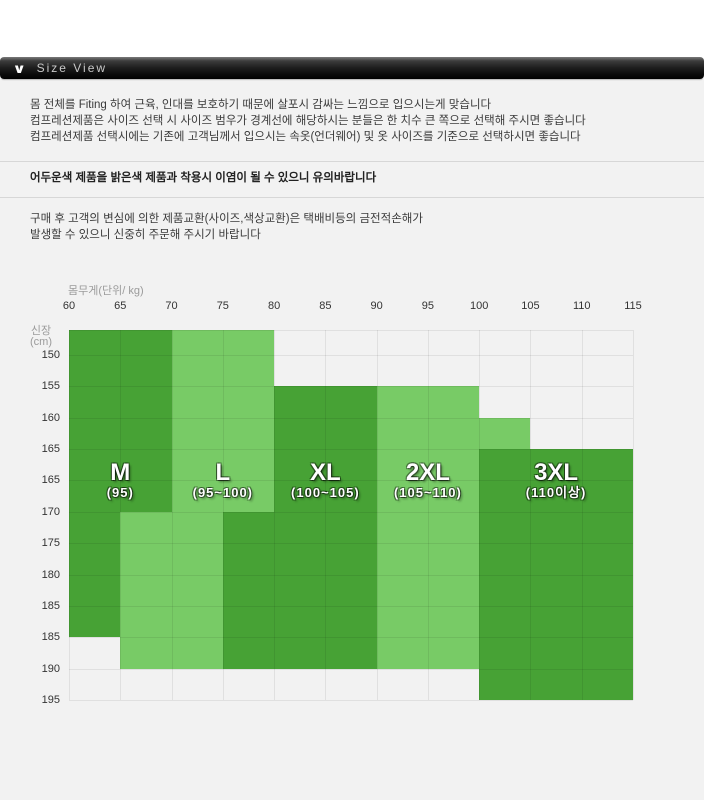 This screenshot has height=800, width=704. I want to click on x-tick-label: 75, so click(222, 306).